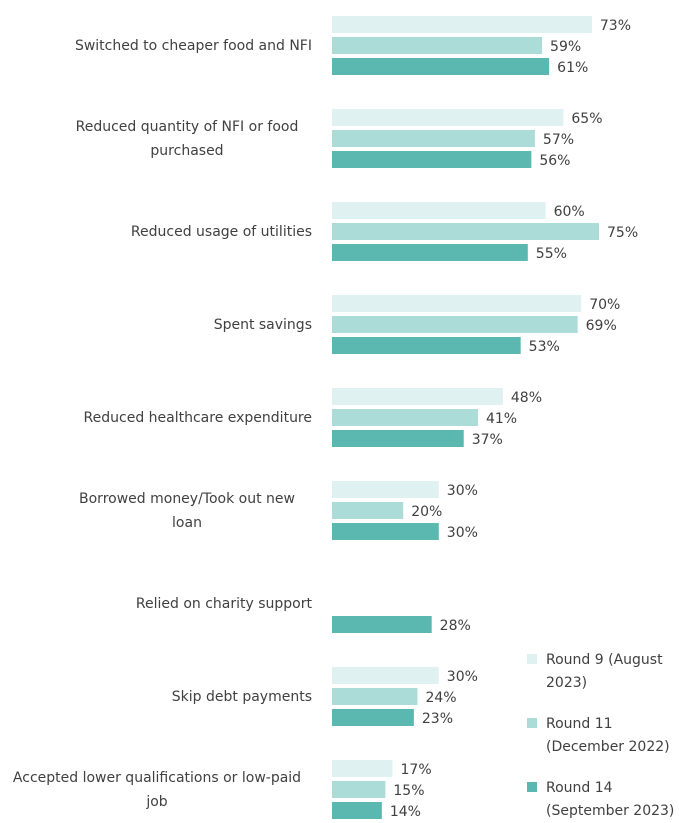  Describe the element at coordinates (605, 304) in the screenshot. I see `value-label: 70%` at that location.